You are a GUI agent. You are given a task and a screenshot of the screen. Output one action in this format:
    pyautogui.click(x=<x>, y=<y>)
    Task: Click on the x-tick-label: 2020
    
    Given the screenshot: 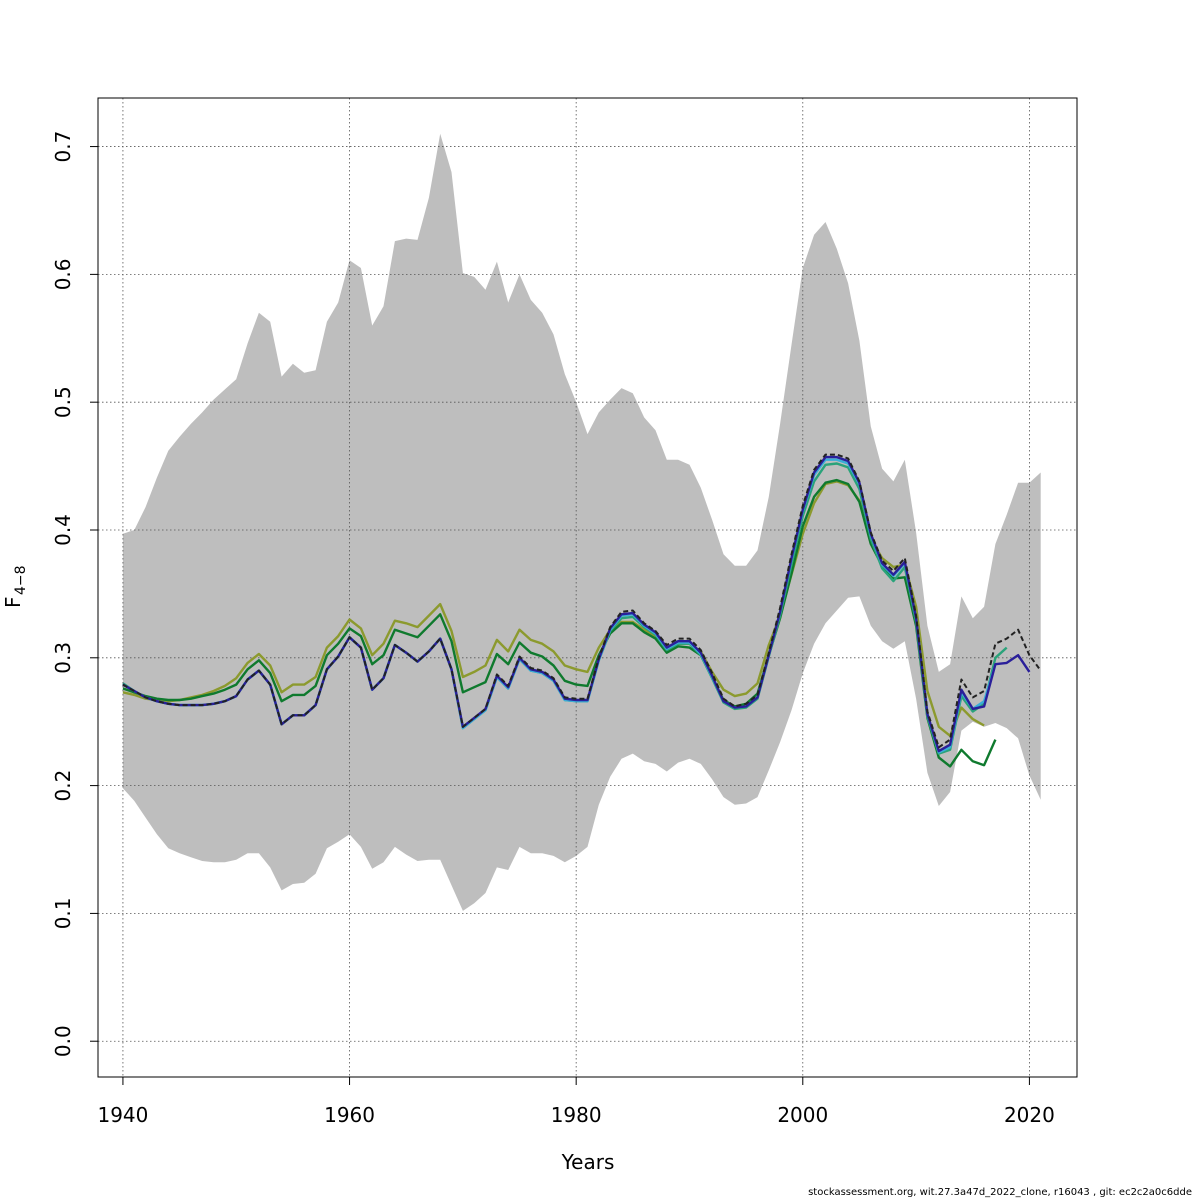 What is the action you would take?
    pyautogui.click(x=1029, y=1115)
    